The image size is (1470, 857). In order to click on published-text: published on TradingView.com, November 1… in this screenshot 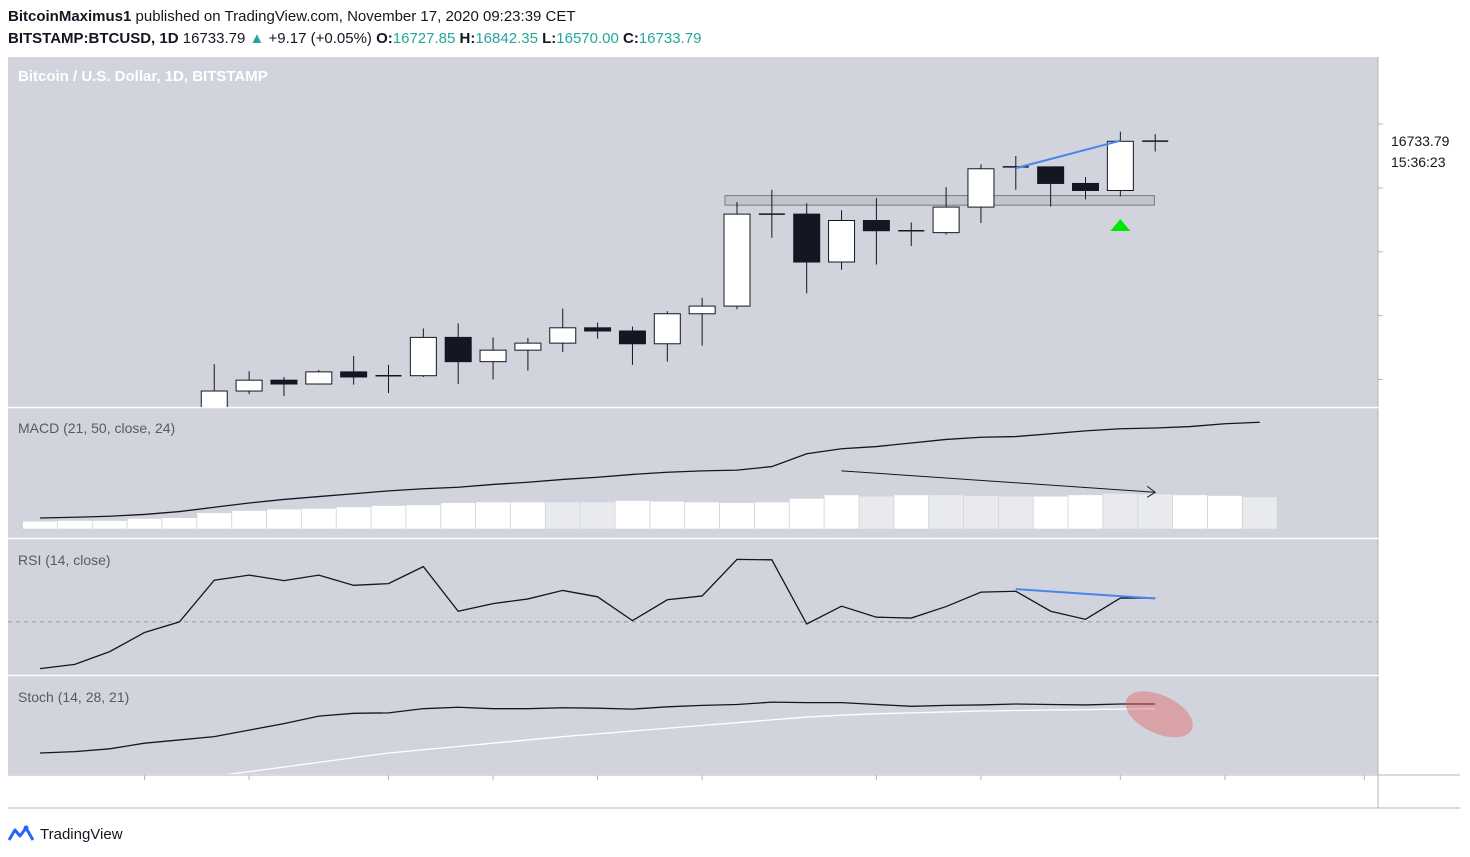, I will do `click(355, 16)`.